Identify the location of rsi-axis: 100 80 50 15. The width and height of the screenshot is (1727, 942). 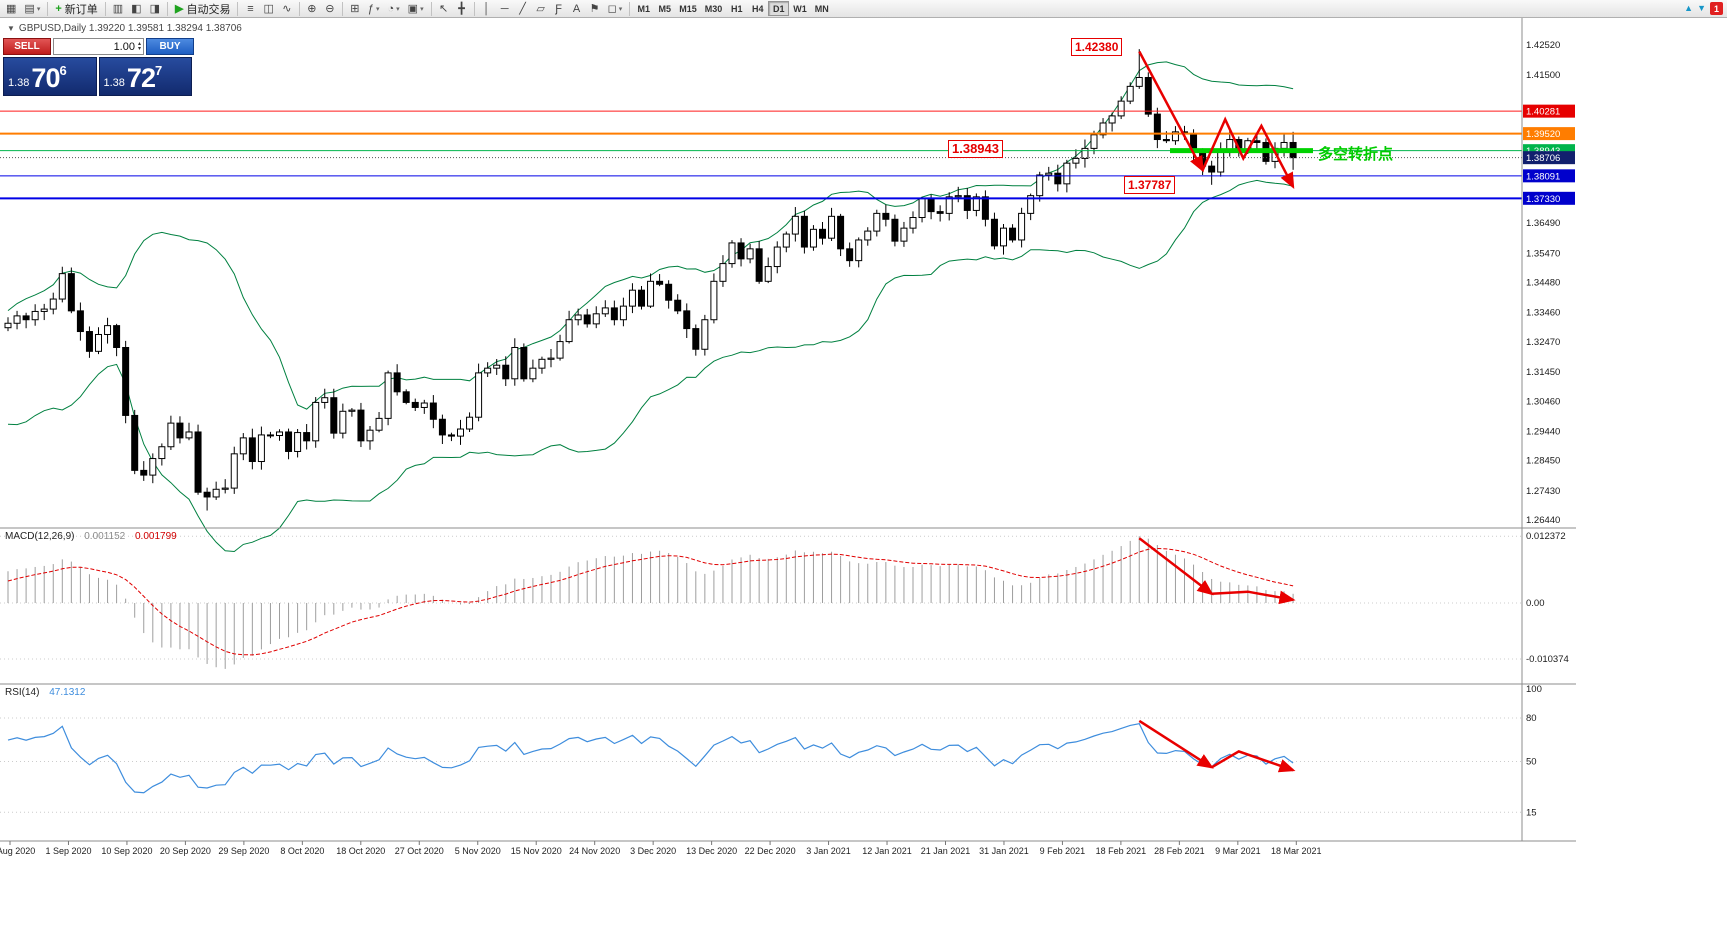
(1534, 751).